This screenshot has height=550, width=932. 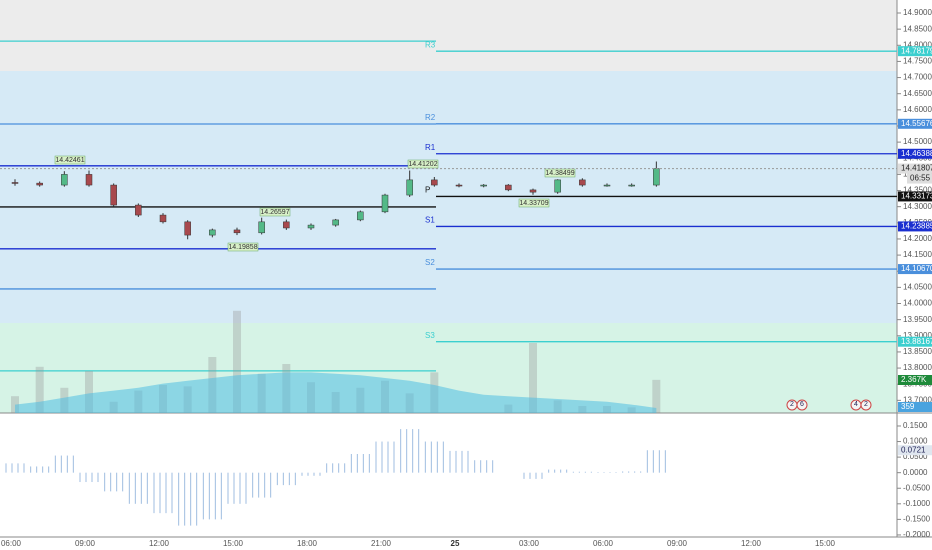 What do you see at coordinates (917, 238) in the screenshot?
I see `y-tick-label: 14.2000` at bounding box center [917, 238].